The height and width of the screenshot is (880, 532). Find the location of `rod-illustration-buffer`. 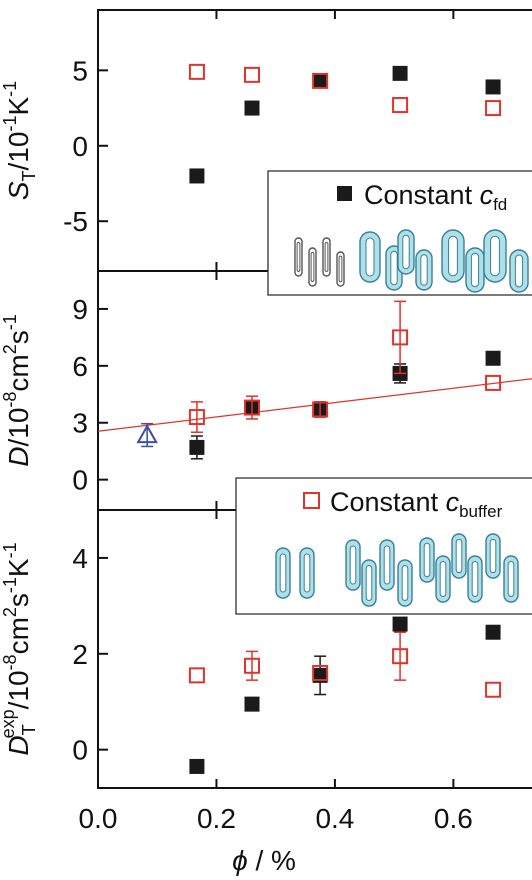

rod-illustration-buffer is located at coordinates (397, 570).